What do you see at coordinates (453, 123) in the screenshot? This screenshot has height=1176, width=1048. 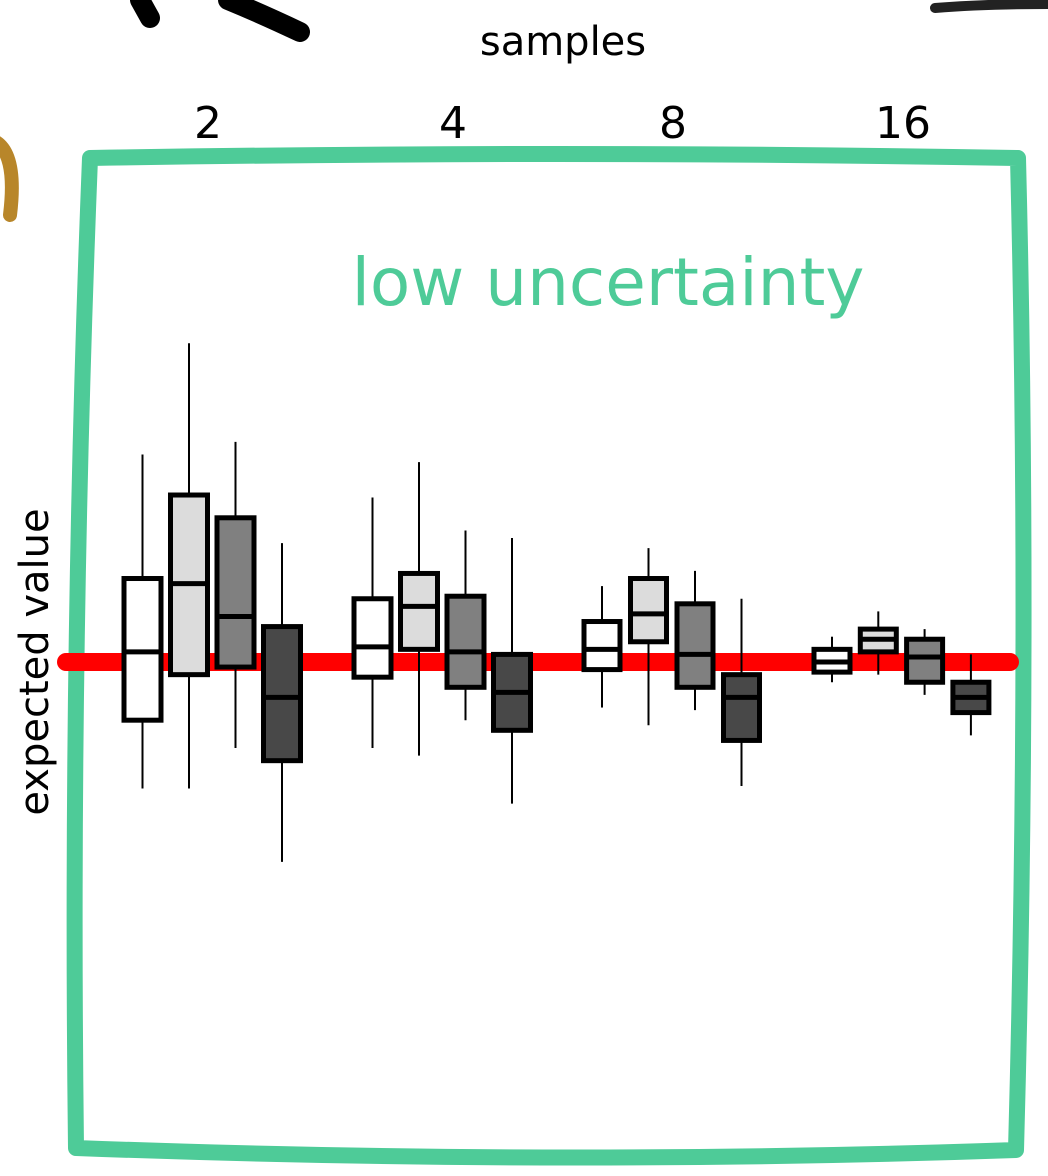 I see `x-tick-label: 4` at bounding box center [453, 123].